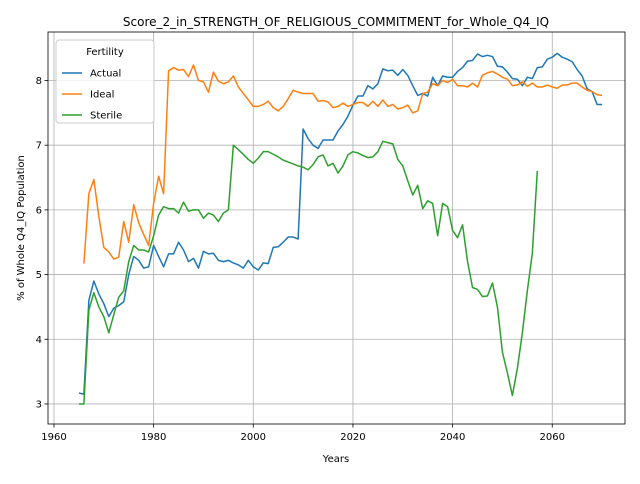 This screenshot has height=484, width=640. I want to click on legend-box, so click(105, 81).